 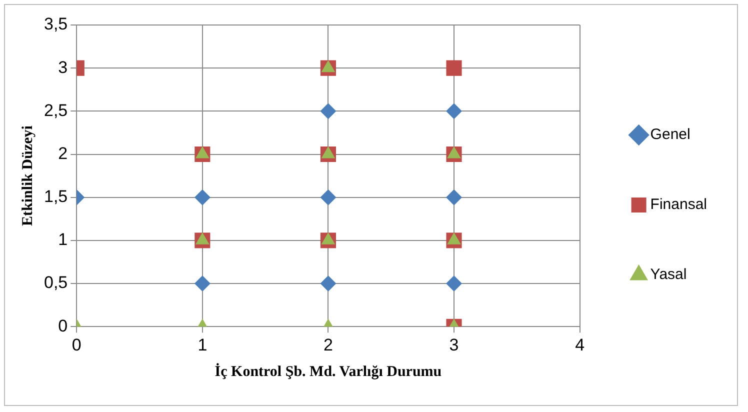 What do you see at coordinates (56, 24) in the screenshot?
I see `y-tick-label: 3,5` at bounding box center [56, 24].